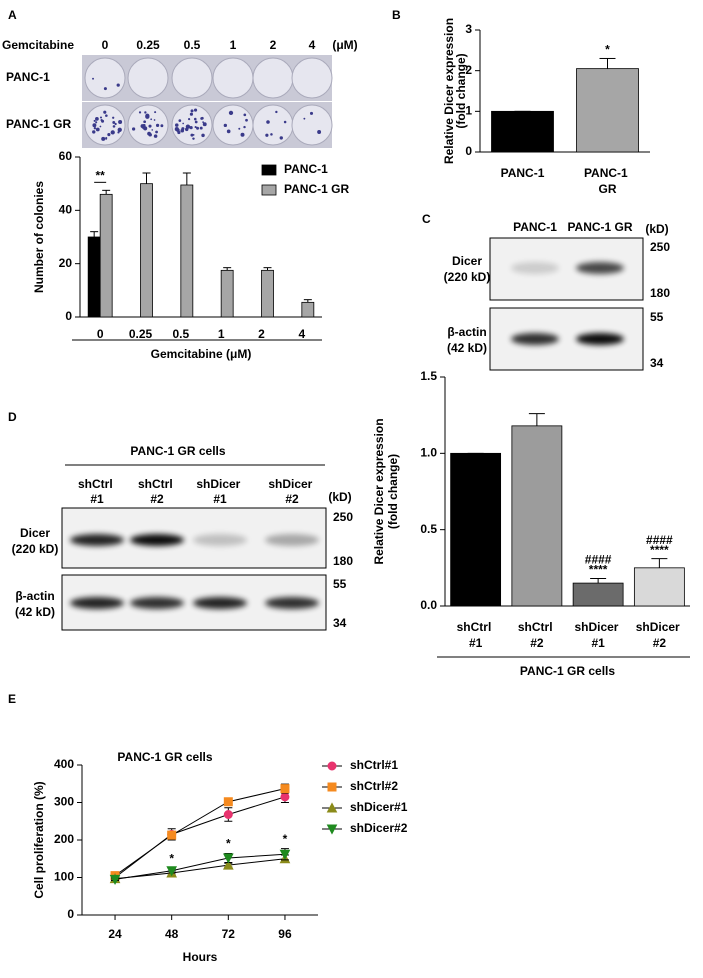  I want to click on annotation: ####, so click(659, 540).